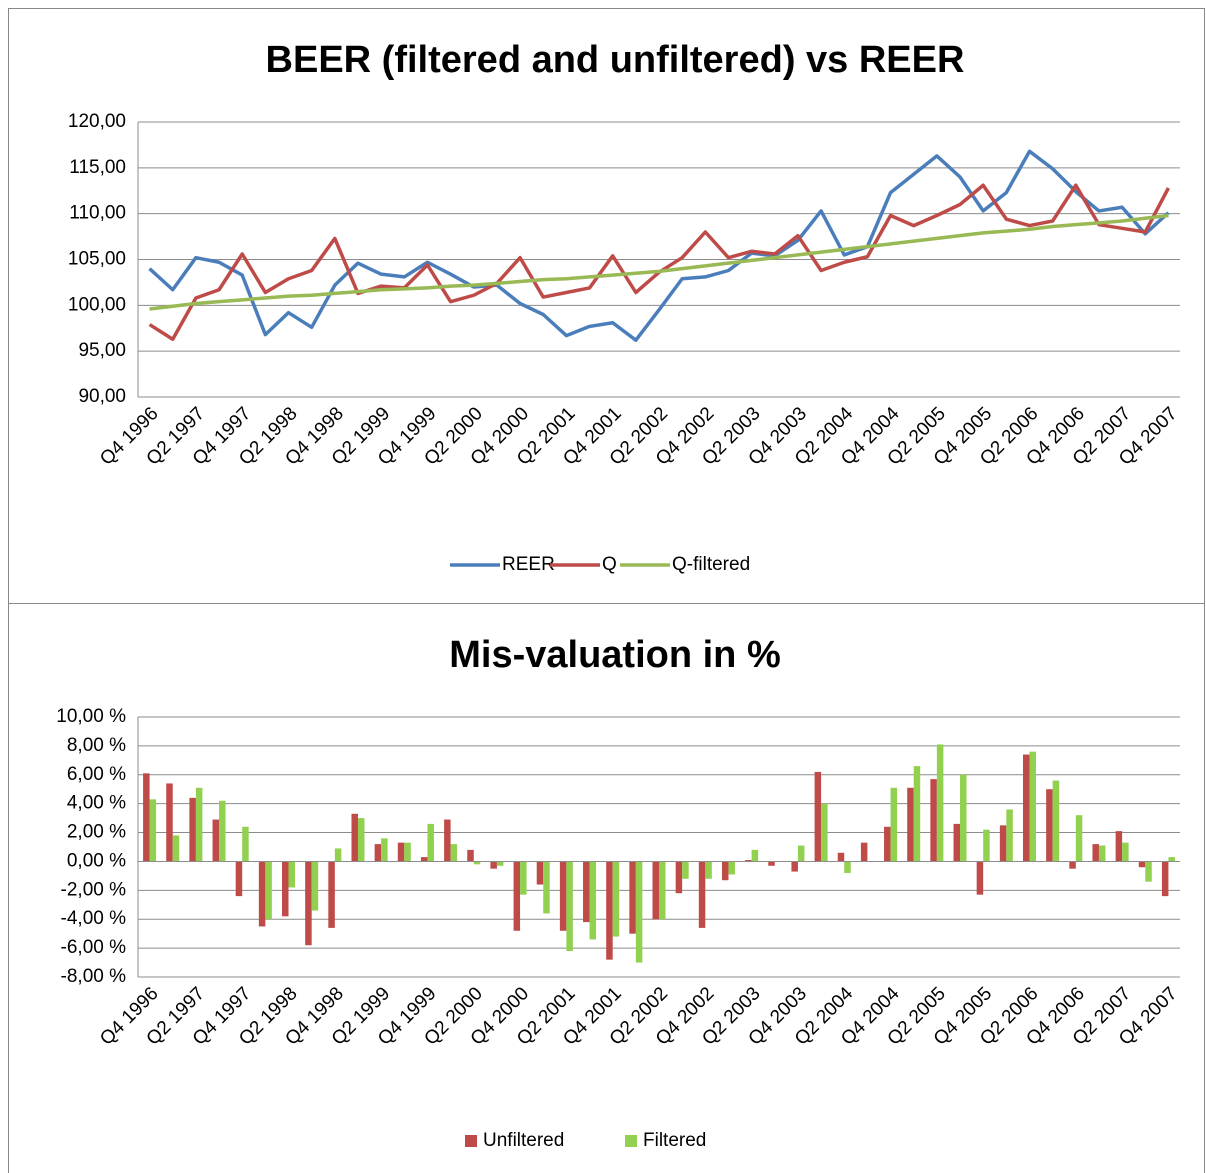  I want to click on y-tick-label: 120,00, so click(97, 121).